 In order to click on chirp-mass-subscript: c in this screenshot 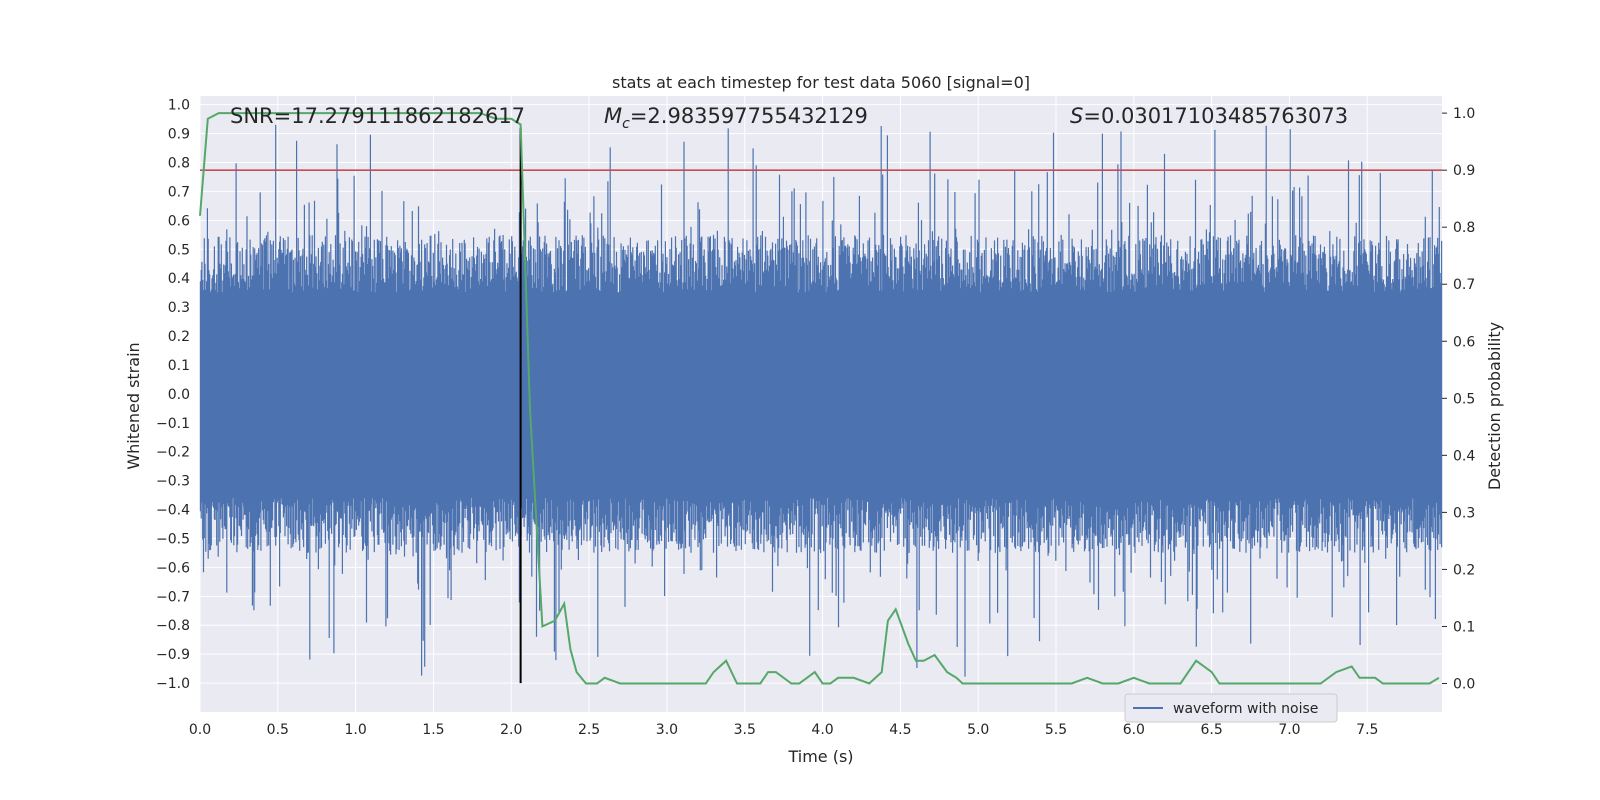, I will do `click(626, 124)`.